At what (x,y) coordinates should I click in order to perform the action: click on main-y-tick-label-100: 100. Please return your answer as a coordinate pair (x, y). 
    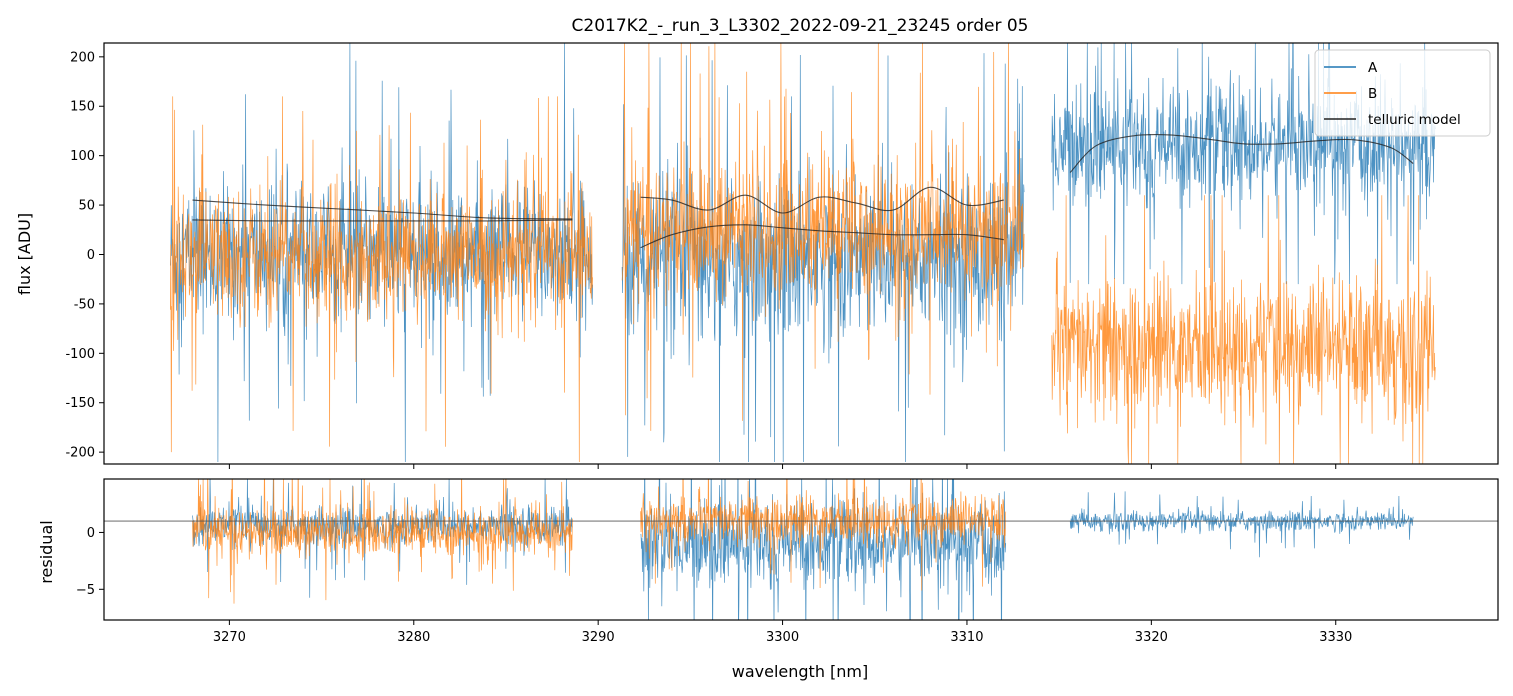
    Looking at the image, I should click on (82, 156).